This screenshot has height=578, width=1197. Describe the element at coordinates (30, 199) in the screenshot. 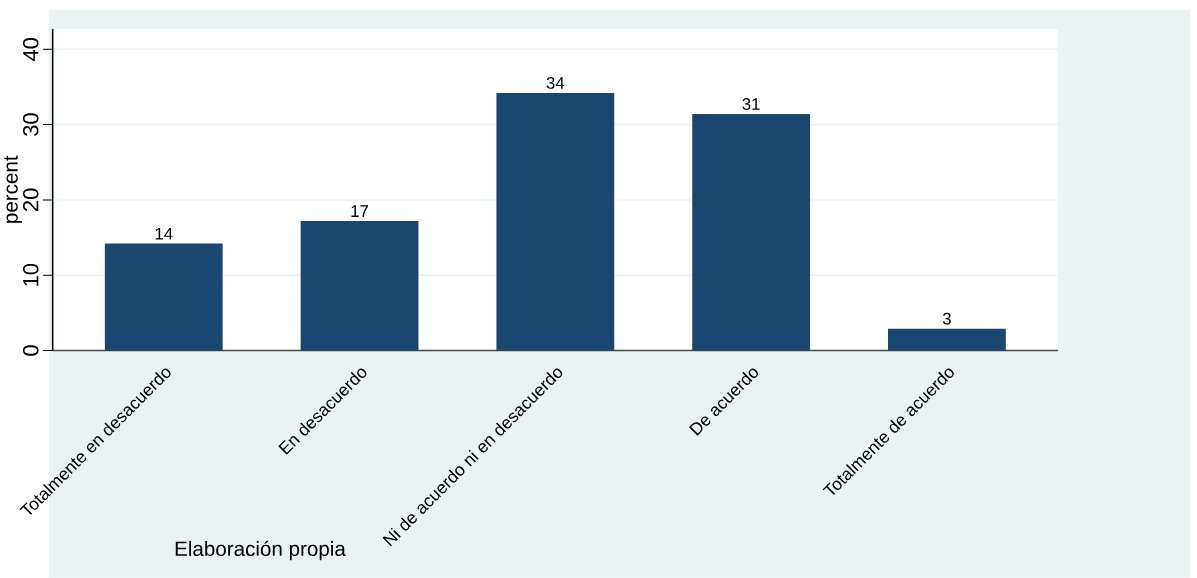

I see `y-tick-label: 20` at that location.